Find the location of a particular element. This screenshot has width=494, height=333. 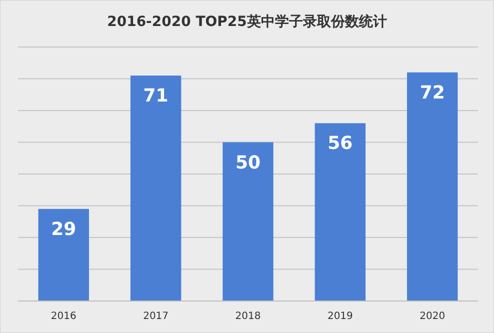

data-label: 71 is located at coordinates (155, 96).